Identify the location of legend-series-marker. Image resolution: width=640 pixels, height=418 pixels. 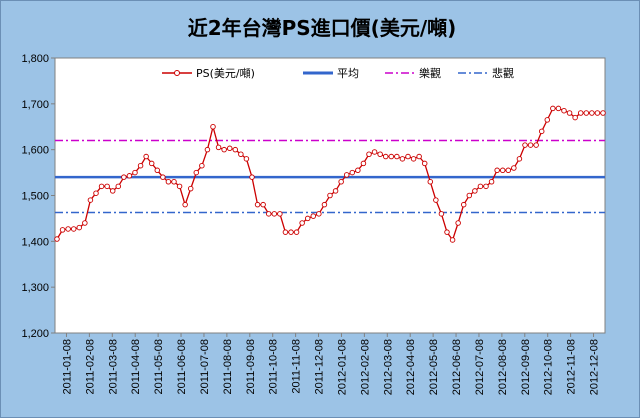
(177, 73).